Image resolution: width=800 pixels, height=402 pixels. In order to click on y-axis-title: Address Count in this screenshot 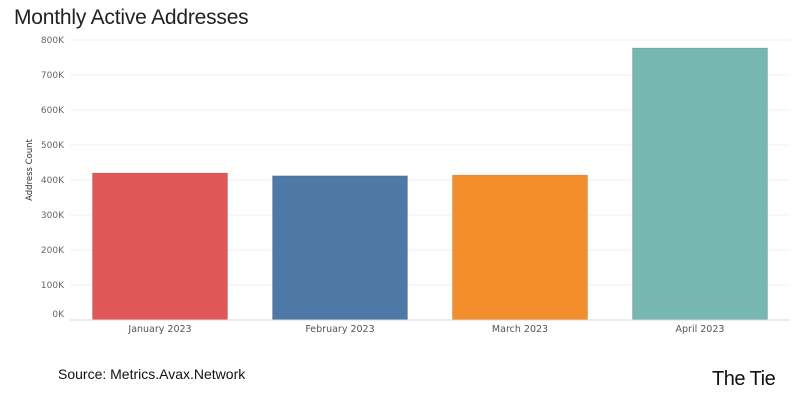, I will do `click(30, 169)`.